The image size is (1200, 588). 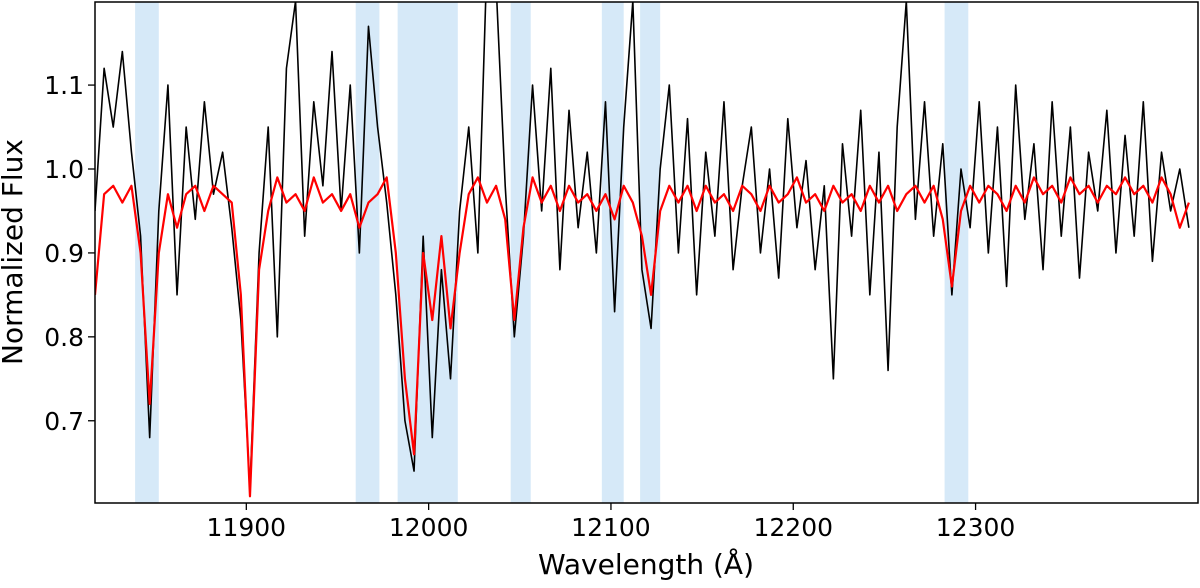 What do you see at coordinates (14, 252) in the screenshot?
I see `y-axis-label: Normalized Flux` at bounding box center [14, 252].